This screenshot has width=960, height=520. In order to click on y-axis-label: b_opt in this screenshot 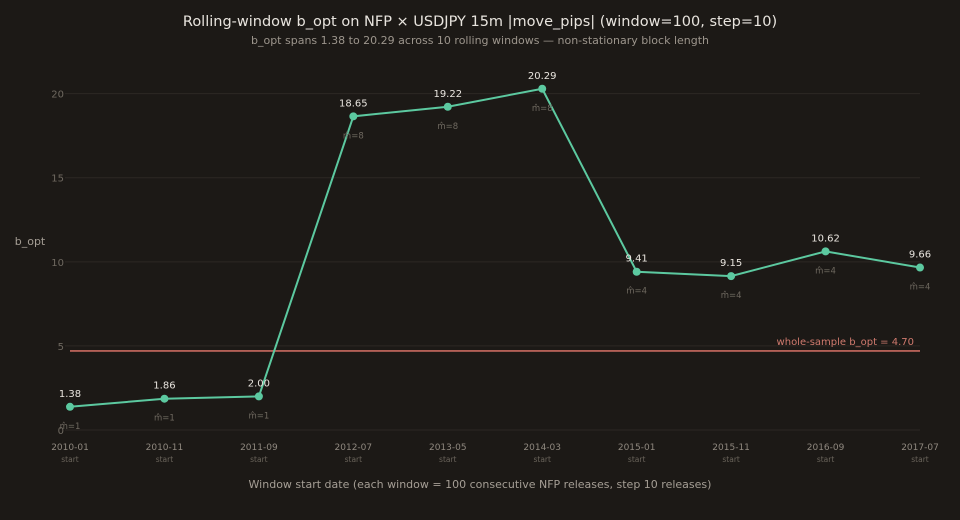, I will do `click(30, 241)`.